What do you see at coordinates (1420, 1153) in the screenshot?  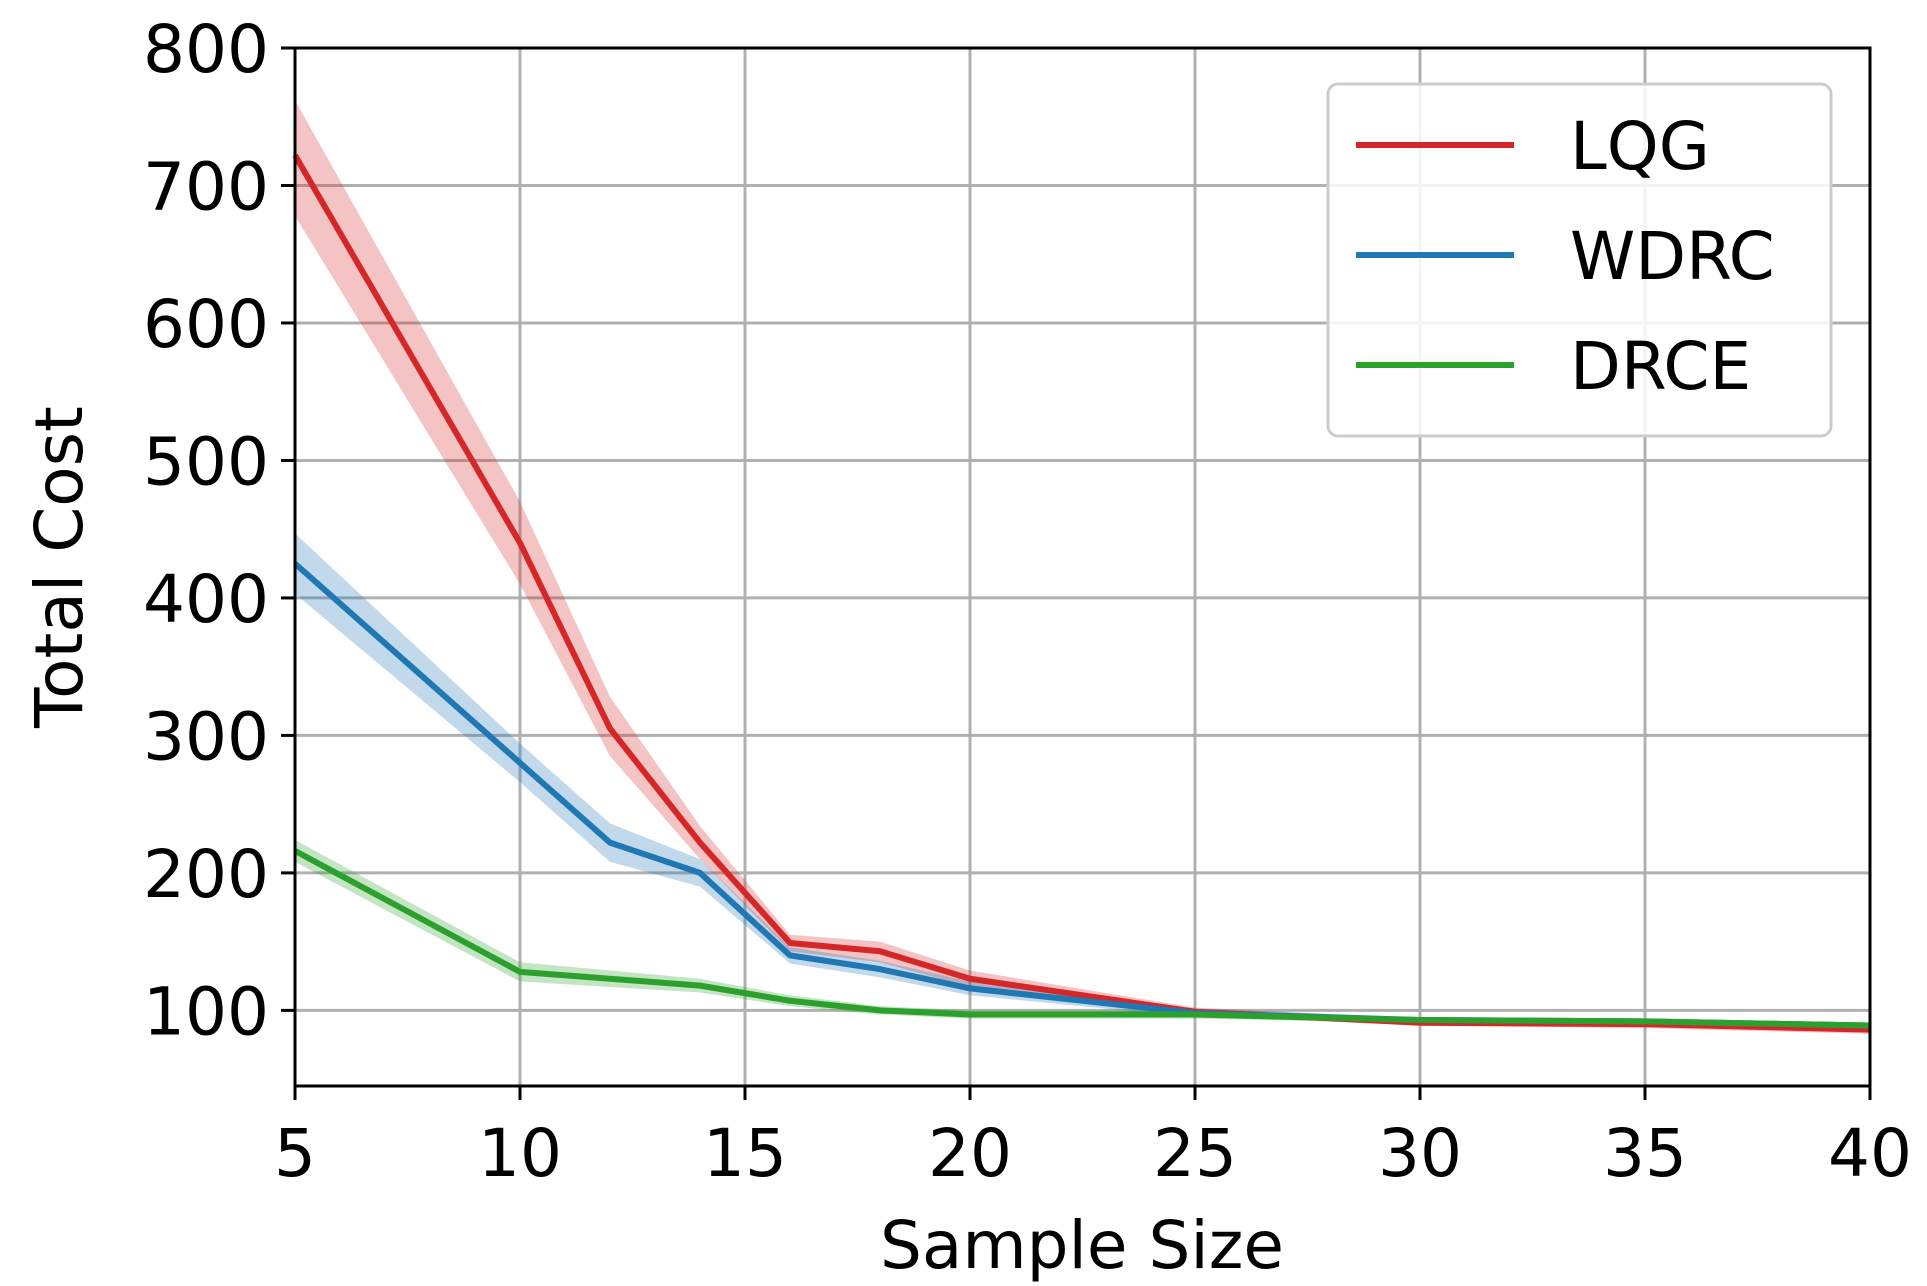 I see `x-tick-label: 30` at bounding box center [1420, 1153].